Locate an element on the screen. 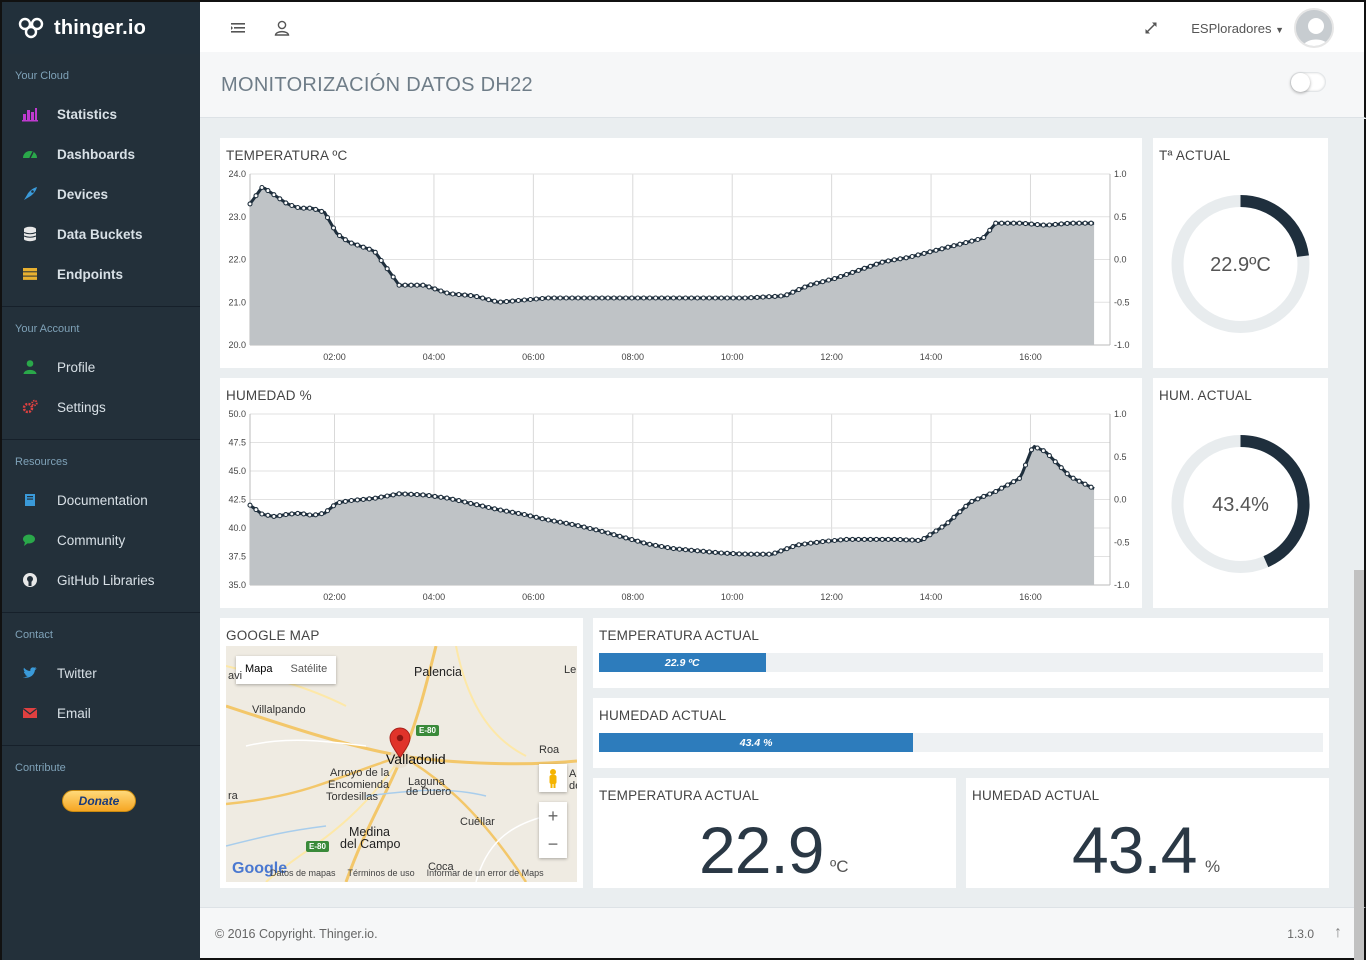 The height and width of the screenshot is (960, 1366). map-label-tordesillas: Tordesillas is located at coordinates (352, 797).